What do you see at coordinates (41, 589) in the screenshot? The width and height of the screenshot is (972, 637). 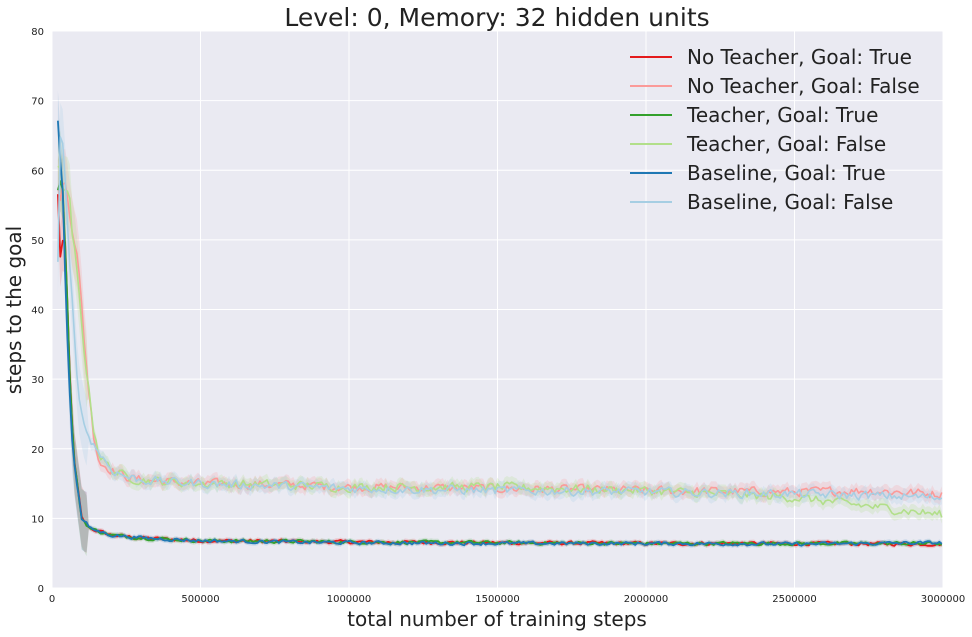 I see `y-tick-label: 0` at bounding box center [41, 589].